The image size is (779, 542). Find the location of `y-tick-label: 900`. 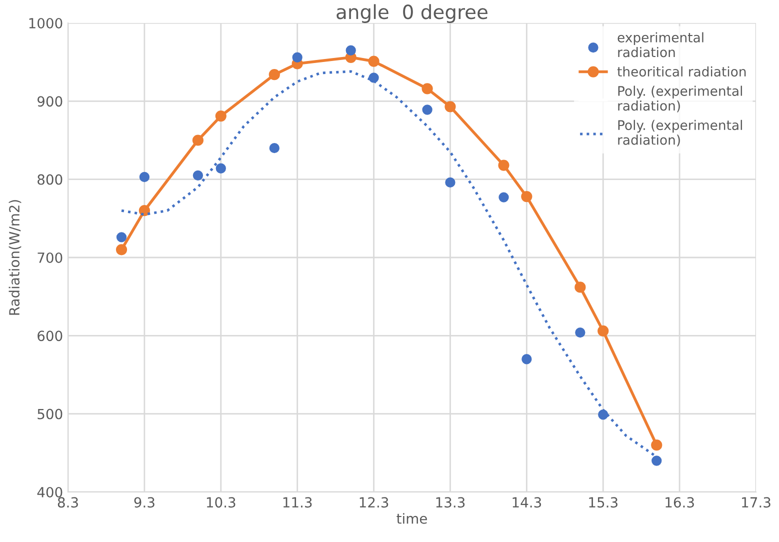

y-tick-label: 900 is located at coordinates (50, 101).